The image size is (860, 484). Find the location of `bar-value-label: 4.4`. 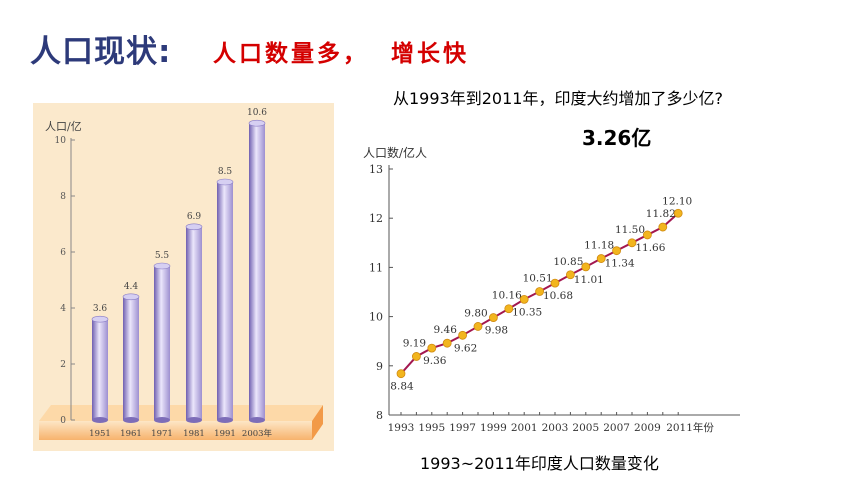

bar-value-label: 4.4 is located at coordinates (131, 287).